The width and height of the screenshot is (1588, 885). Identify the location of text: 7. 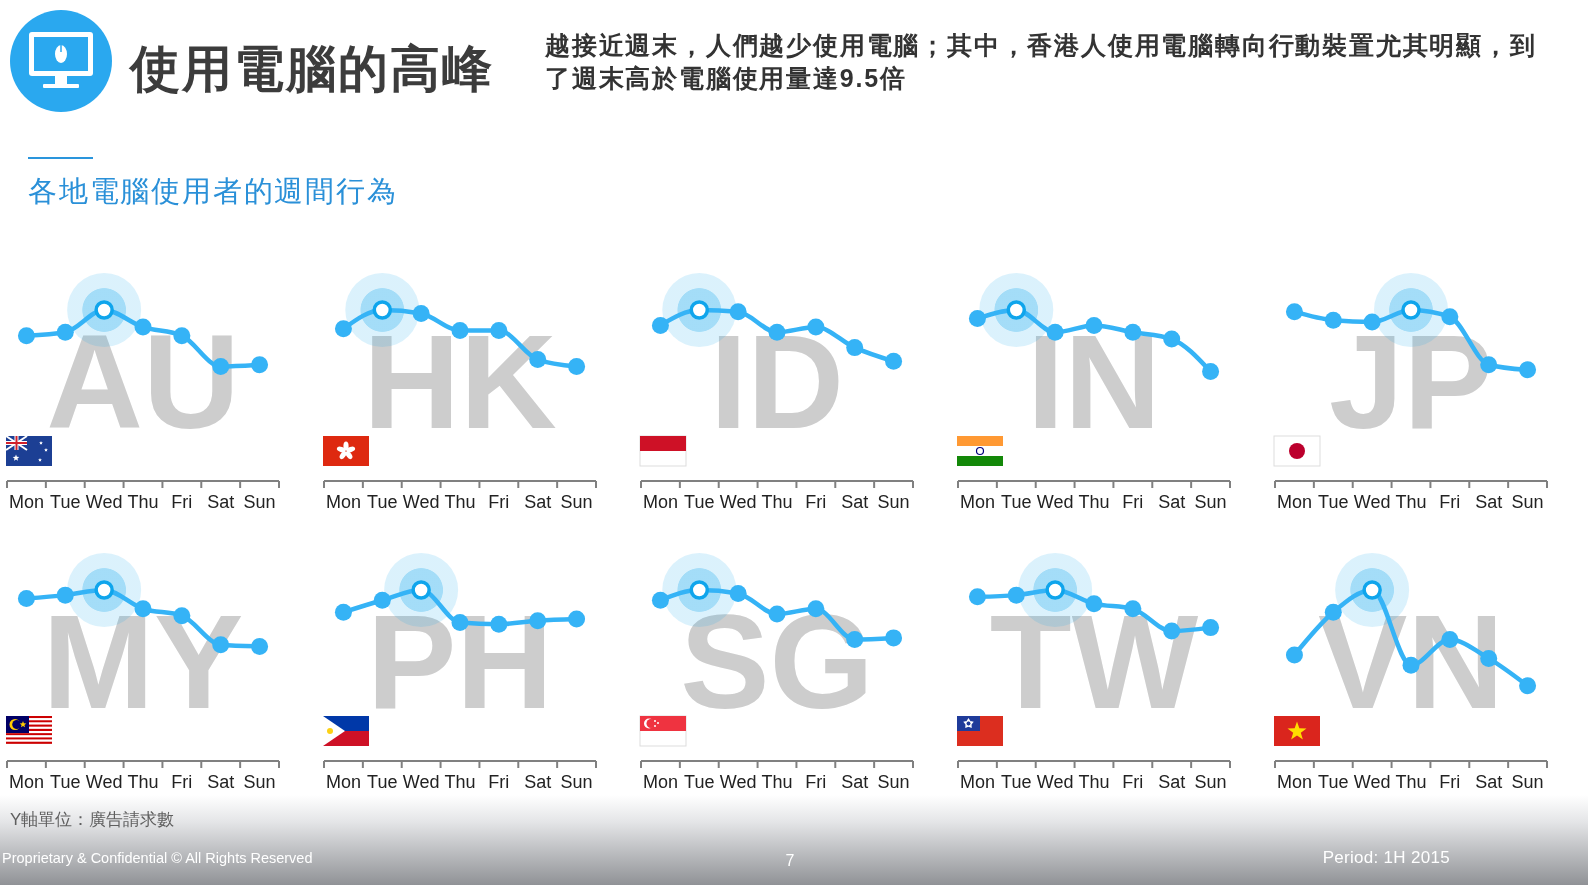
(790, 860).